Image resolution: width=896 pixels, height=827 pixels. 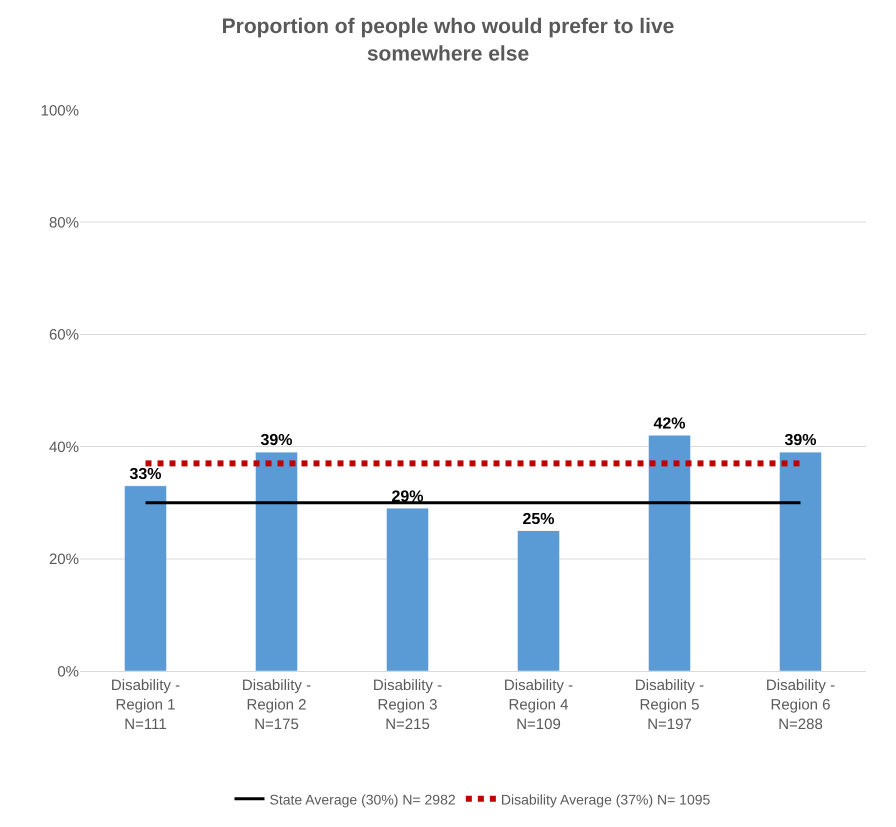 I want to click on x-tick-label: Disability - Region 5 N=197, so click(x=669, y=705).